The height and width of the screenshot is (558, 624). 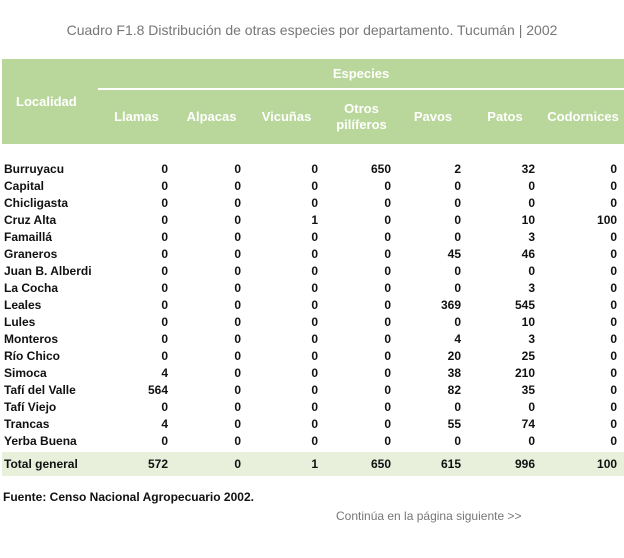 What do you see at coordinates (20, 321) in the screenshot?
I see `row-label: Lules` at bounding box center [20, 321].